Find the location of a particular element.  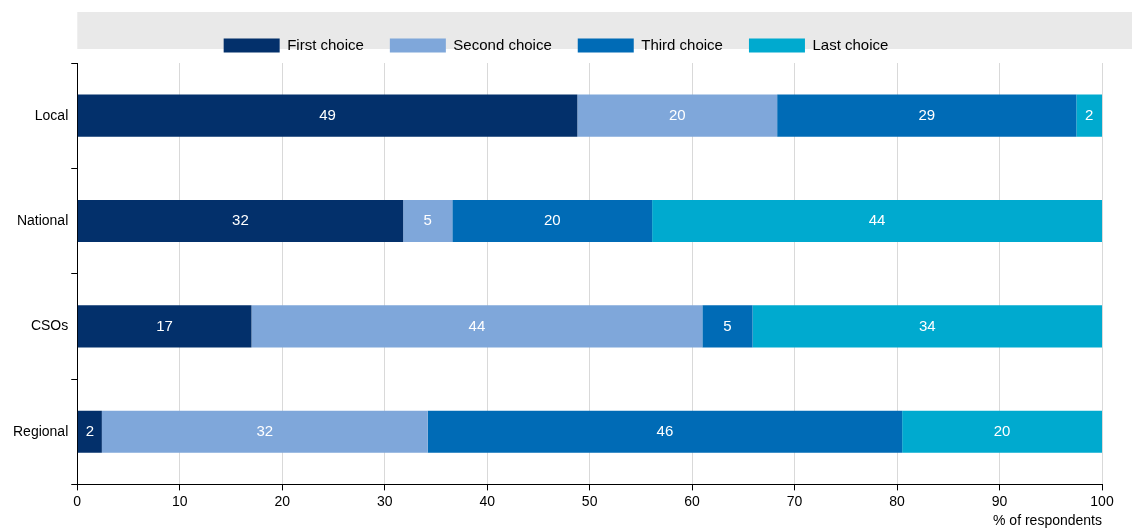

y-tick-label: Local is located at coordinates (51, 114).